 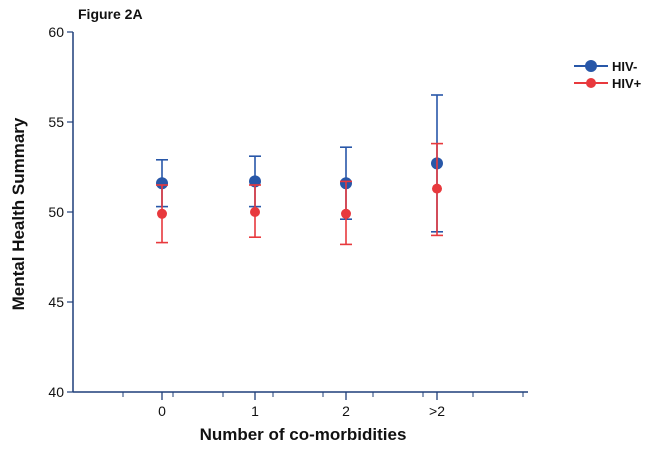 I want to click on y-axis-label: Mental Health Summary, so click(x=18, y=213).